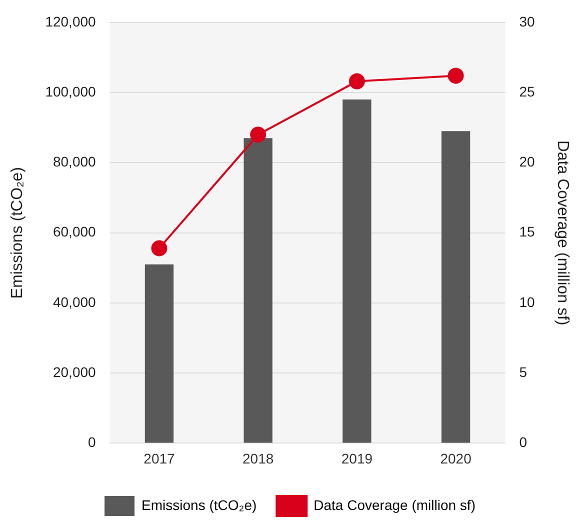 Image resolution: width=580 pixels, height=526 pixels. Describe the element at coordinates (527, 302) in the screenshot. I see `y2-tick-label: 10` at that location.